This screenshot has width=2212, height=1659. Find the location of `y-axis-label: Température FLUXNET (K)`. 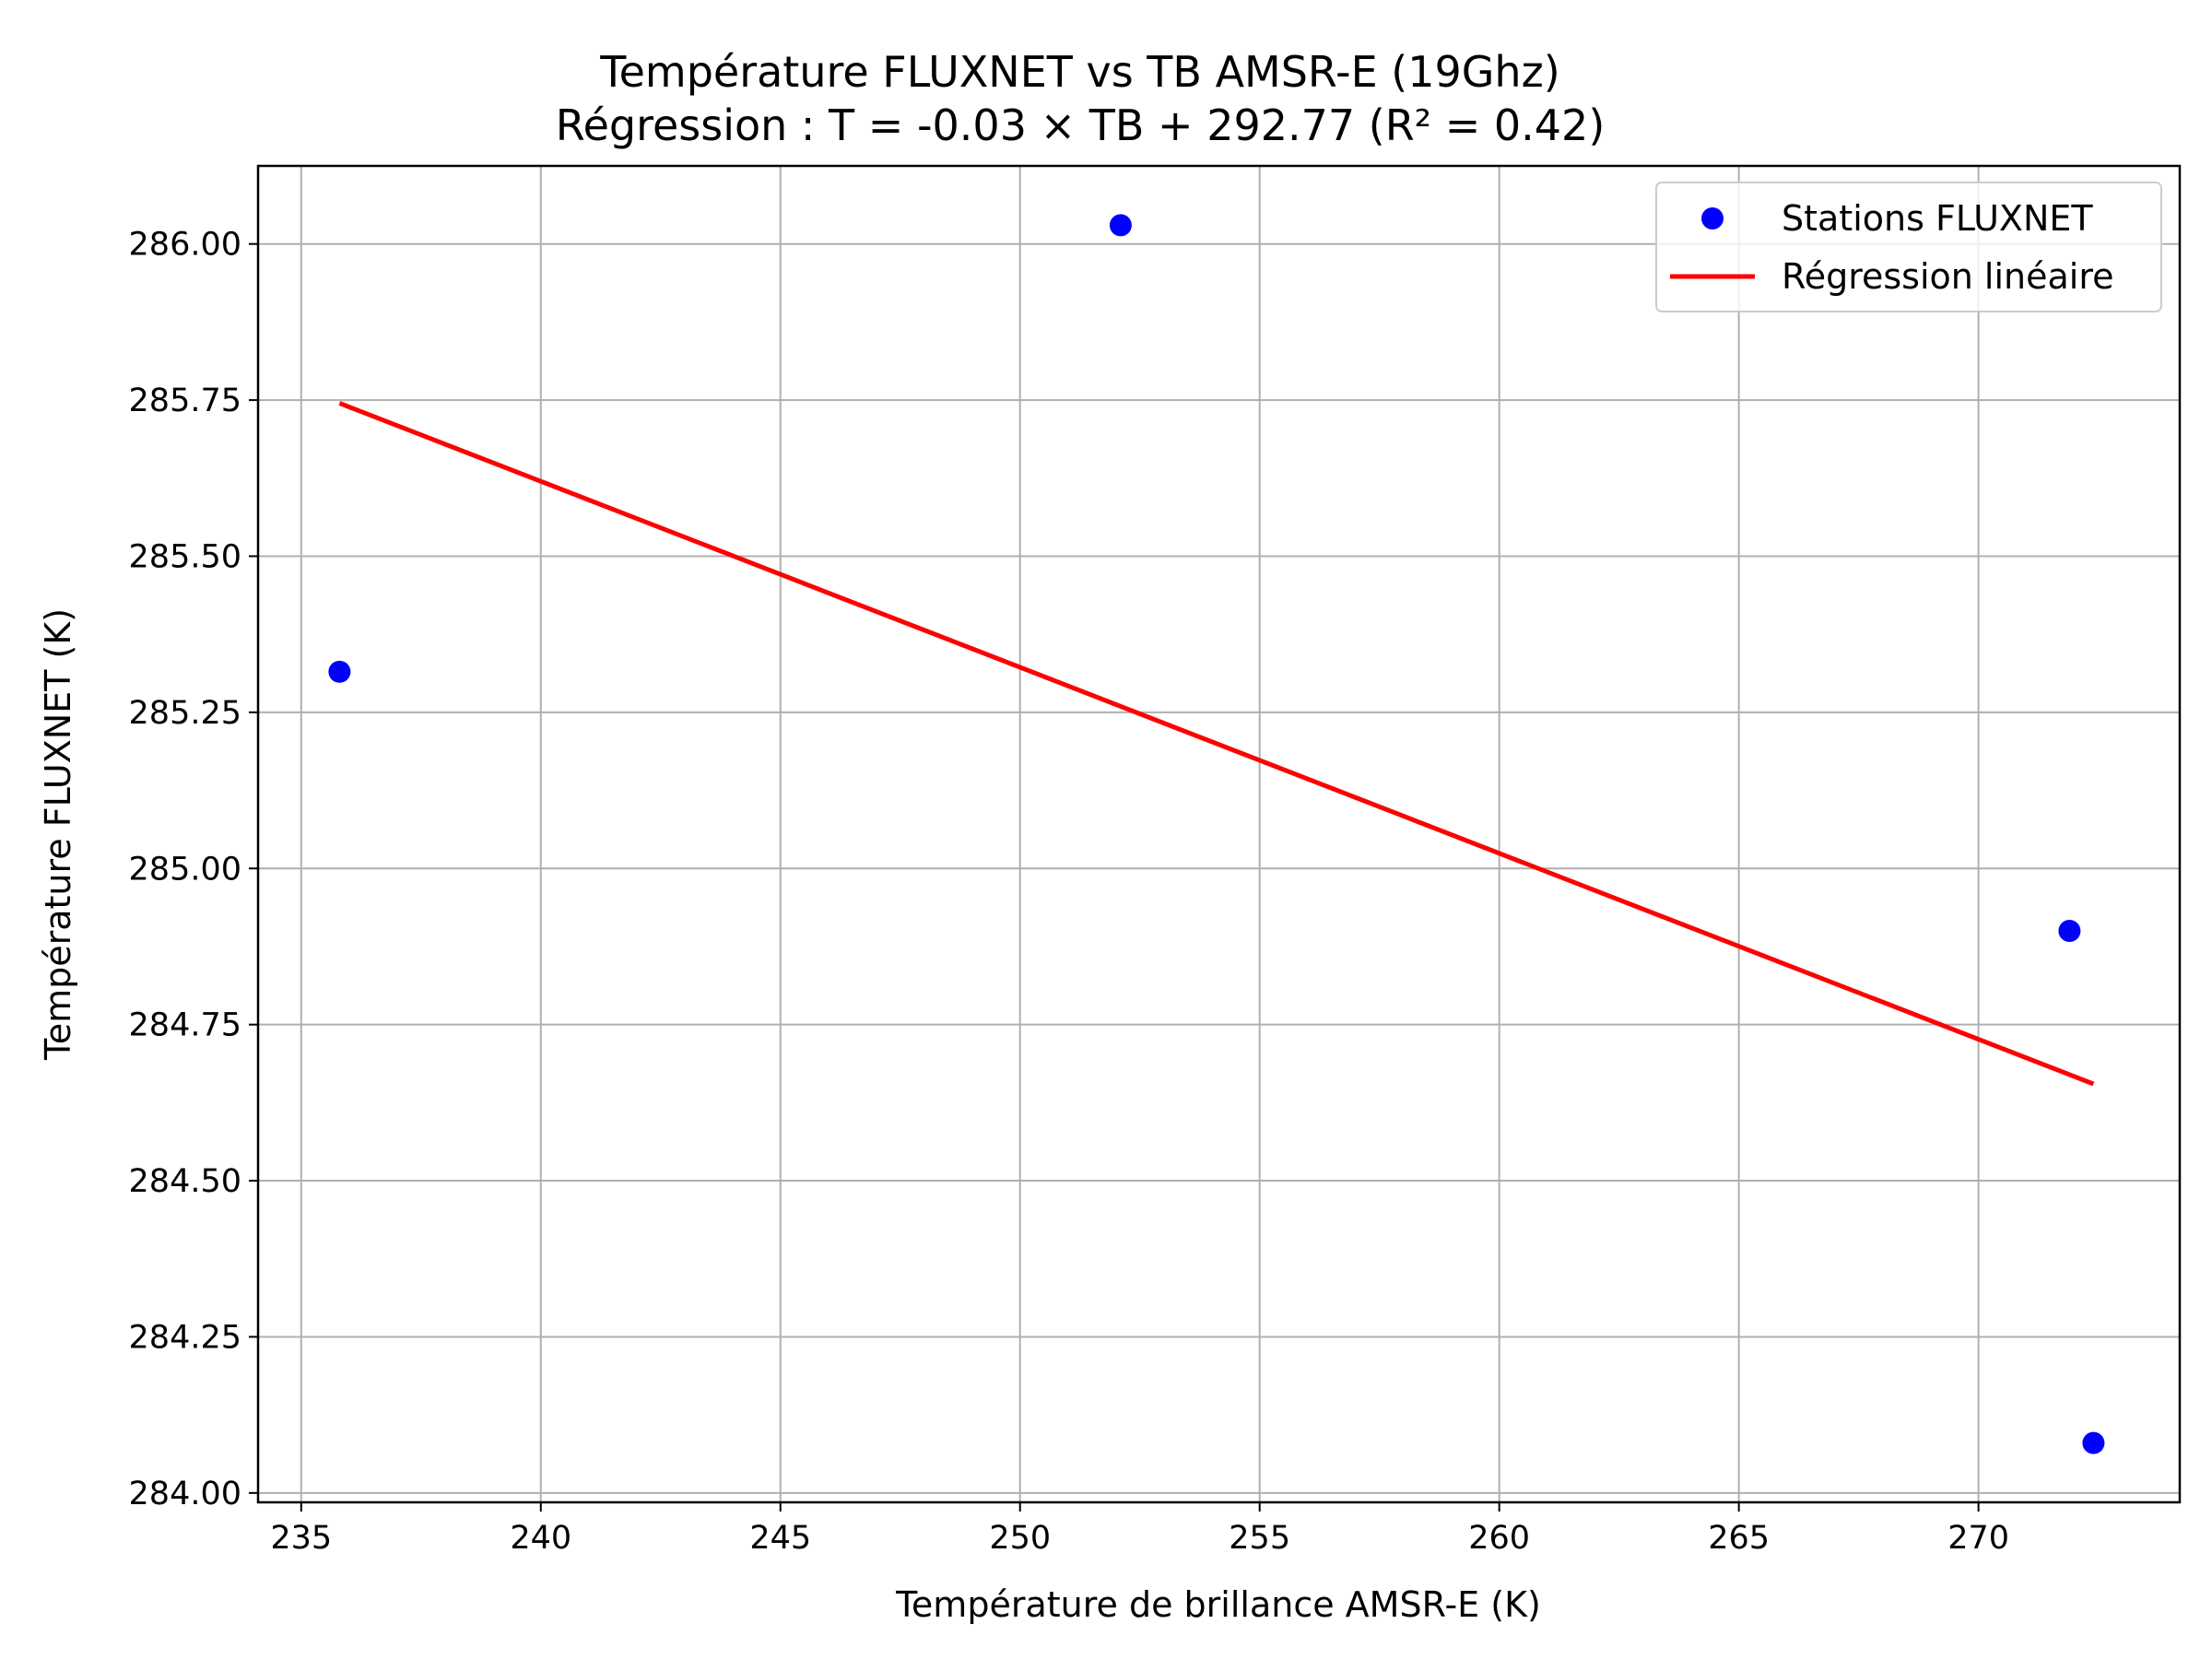

y-axis-label: Température FLUXNET (K) is located at coordinates (58, 834).